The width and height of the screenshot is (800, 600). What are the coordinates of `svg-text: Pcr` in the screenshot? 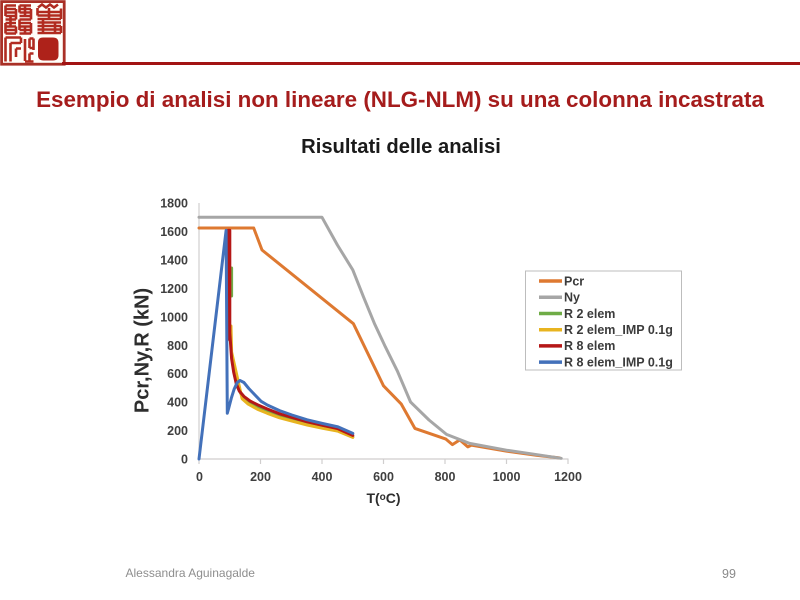 It's located at (574, 281).